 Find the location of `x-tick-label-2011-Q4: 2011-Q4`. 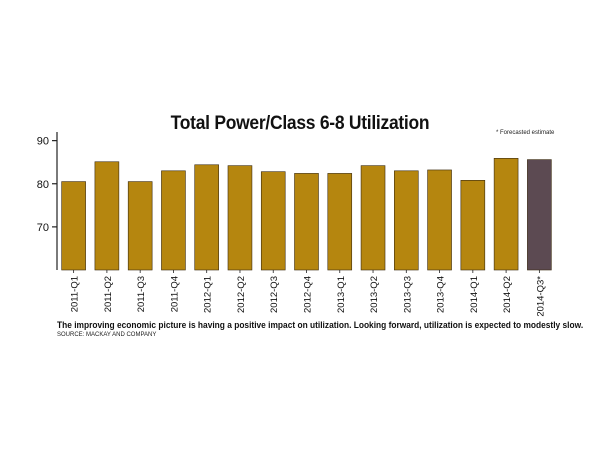

x-tick-label-2011-Q4: 2011-Q4 is located at coordinates (174, 294).